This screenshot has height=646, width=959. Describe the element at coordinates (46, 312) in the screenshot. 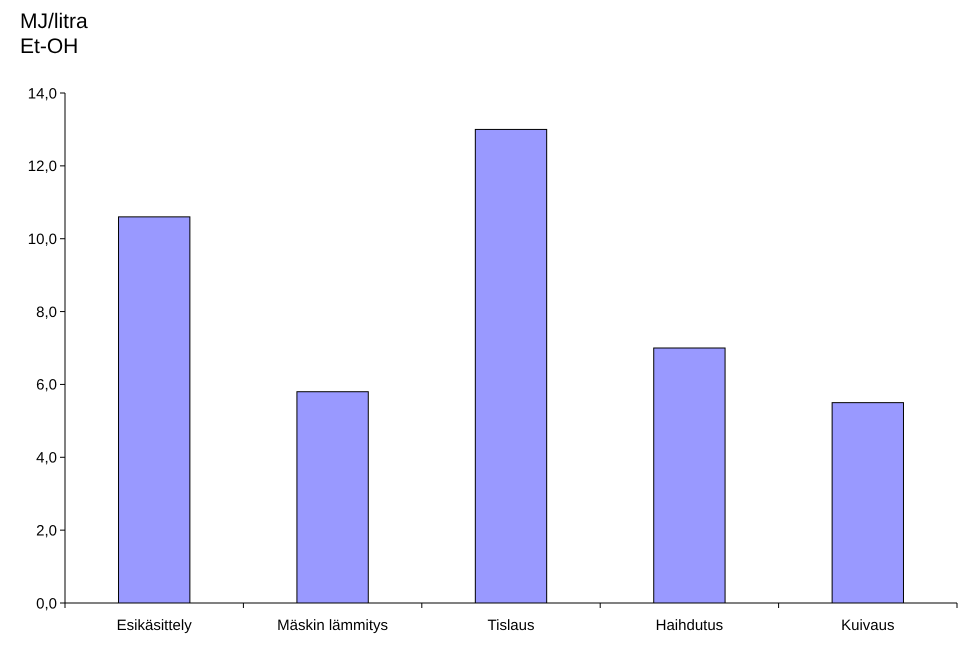

I see `y-tick-label: 8,0` at that location.